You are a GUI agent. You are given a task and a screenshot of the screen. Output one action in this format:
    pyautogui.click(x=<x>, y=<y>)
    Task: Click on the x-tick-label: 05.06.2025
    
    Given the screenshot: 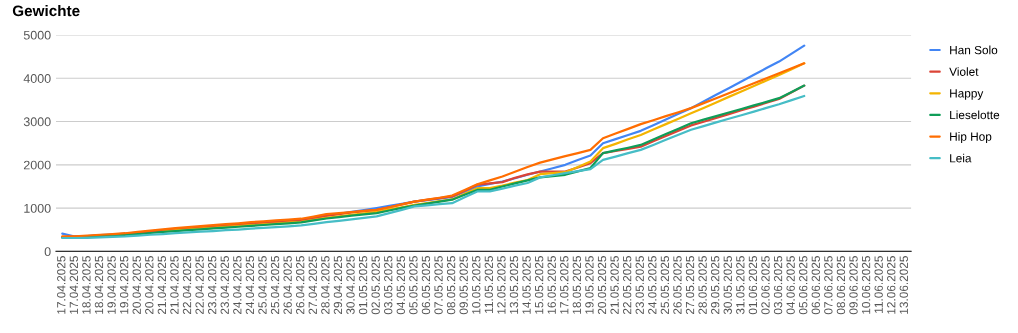 What is the action you would take?
    pyautogui.click(x=803, y=285)
    